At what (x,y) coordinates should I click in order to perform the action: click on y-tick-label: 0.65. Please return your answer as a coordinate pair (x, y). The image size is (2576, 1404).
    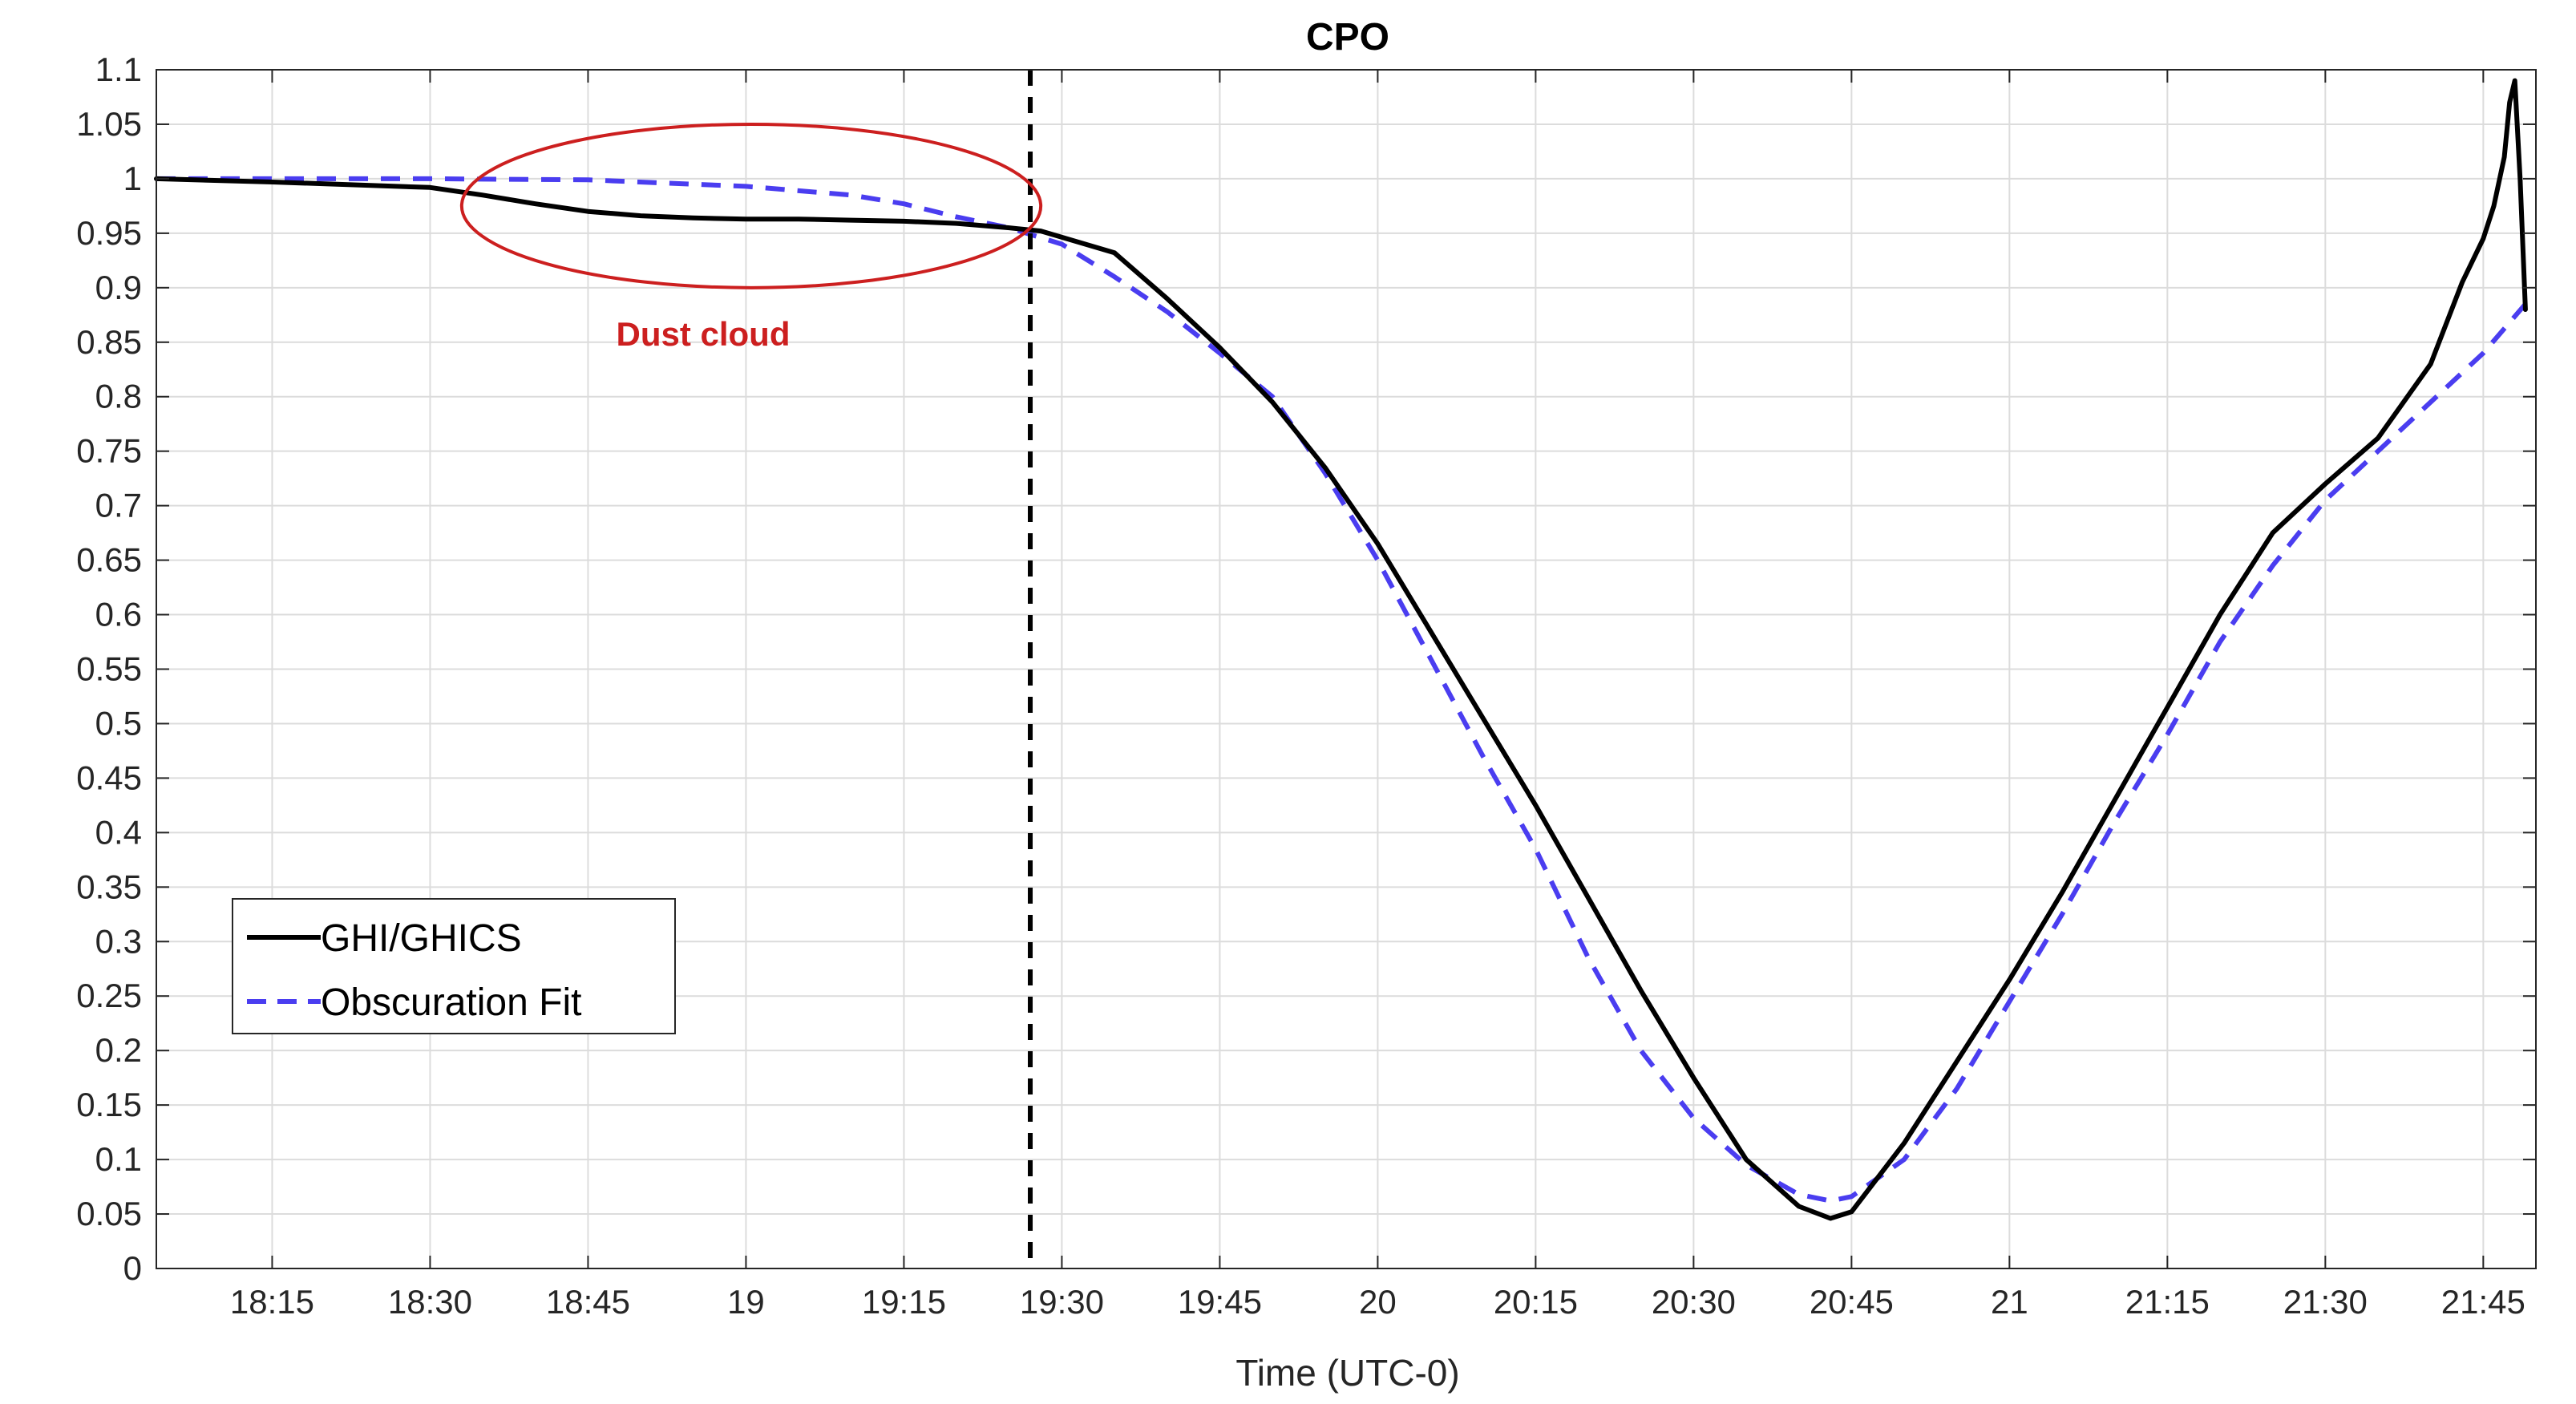
    Looking at the image, I should click on (109, 560).